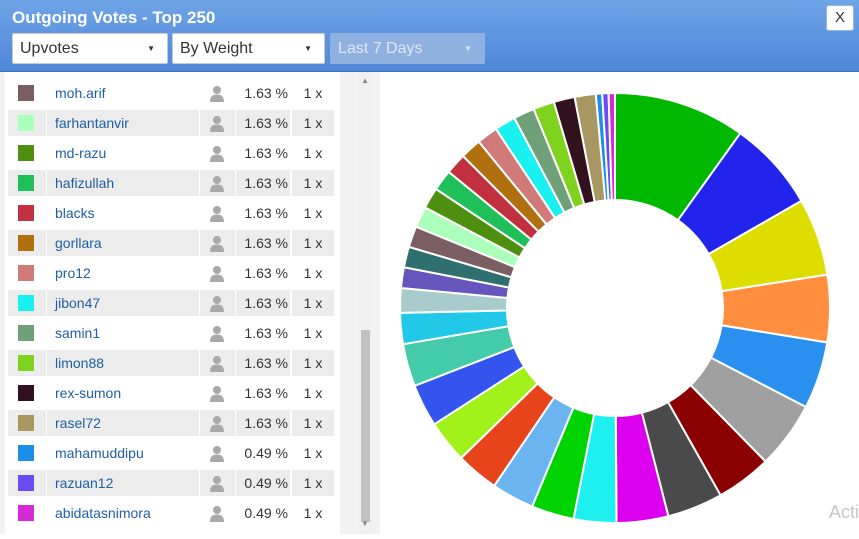  I want to click on voter-name-link: md-razu, so click(123, 153).